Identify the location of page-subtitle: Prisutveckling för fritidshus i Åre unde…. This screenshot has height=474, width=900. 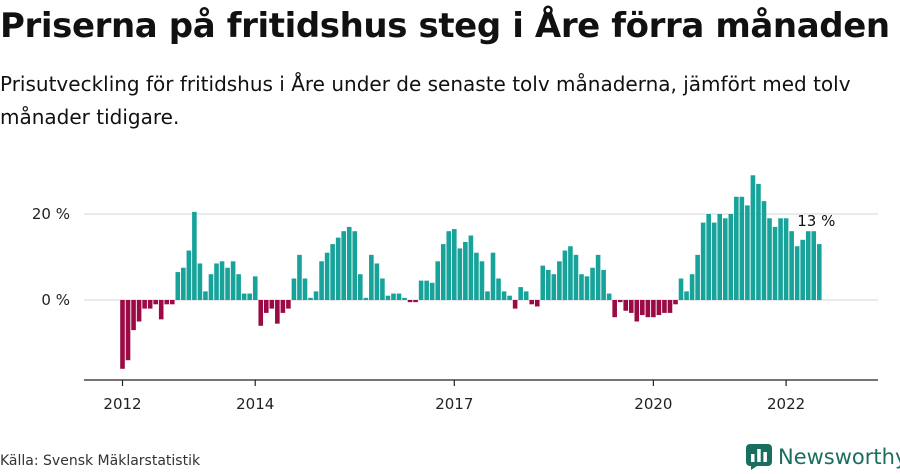
(425, 100).